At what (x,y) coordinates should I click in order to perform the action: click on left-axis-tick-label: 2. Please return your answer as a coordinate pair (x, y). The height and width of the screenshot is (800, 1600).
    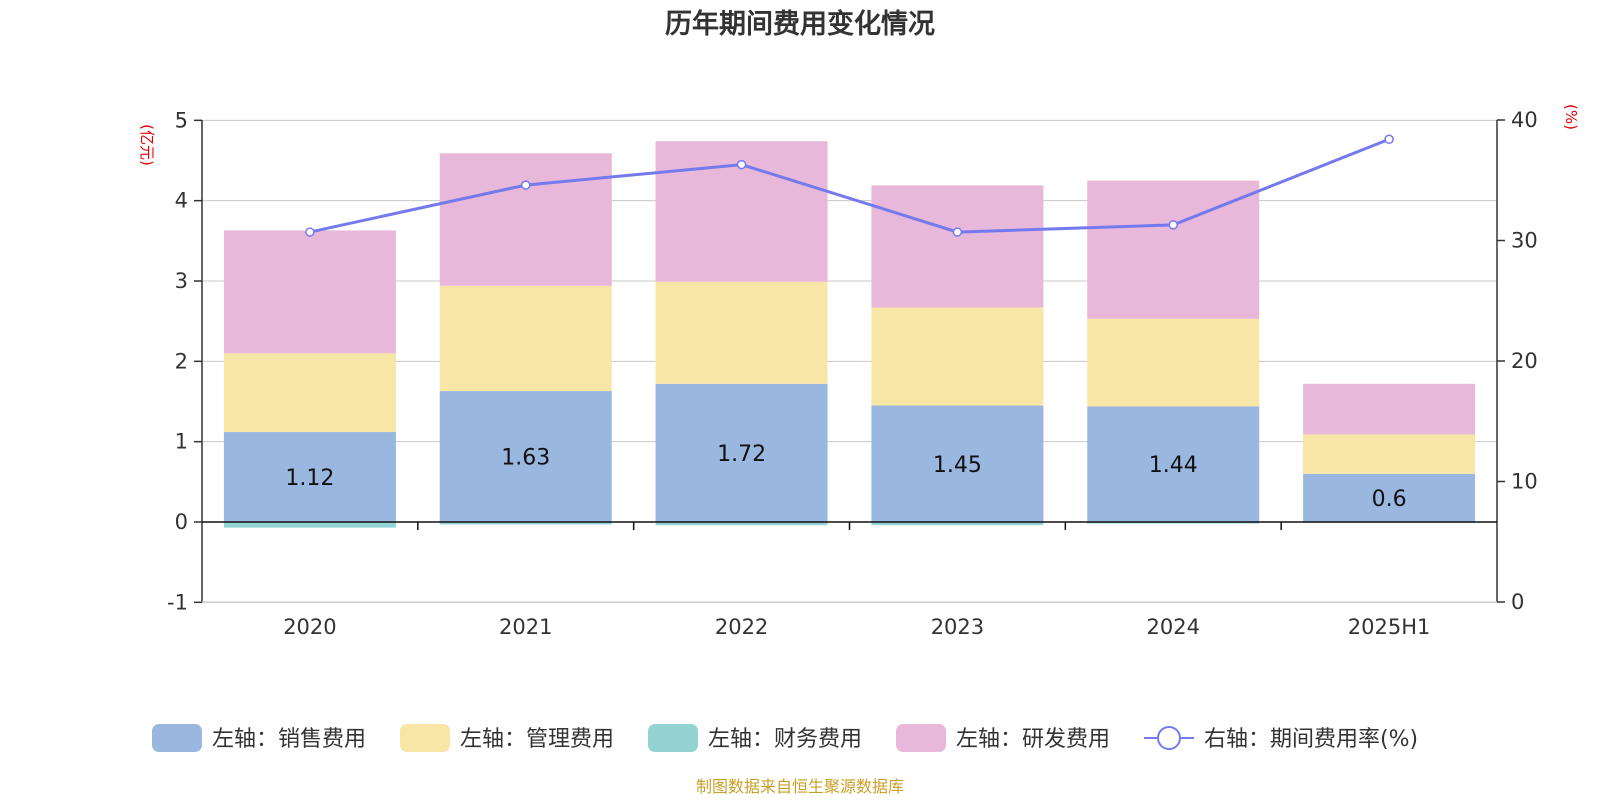
    Looking at the image, I should click on (181, 361).